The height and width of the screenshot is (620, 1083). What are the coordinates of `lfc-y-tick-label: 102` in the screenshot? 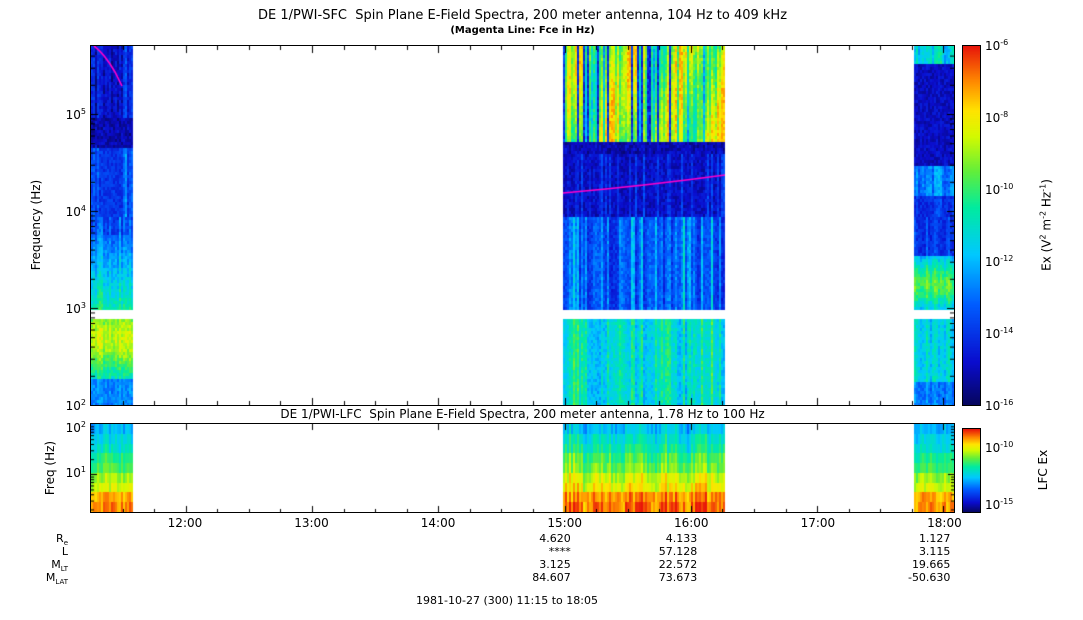 It's located at (75, 427).